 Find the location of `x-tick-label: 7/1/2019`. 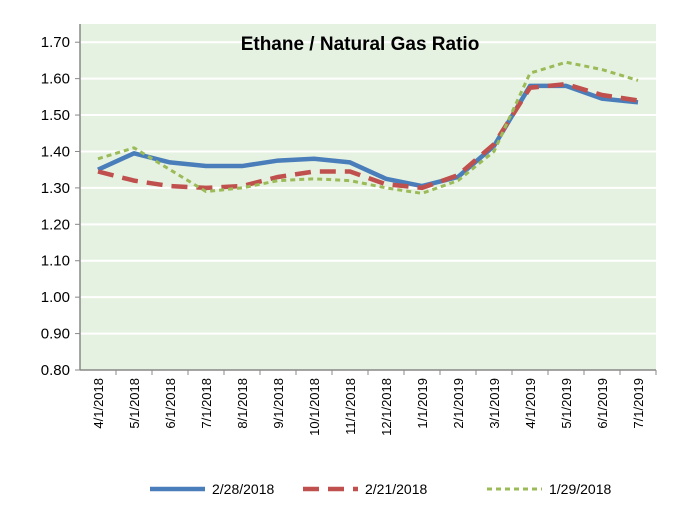

x-tick-label: 7/1/2019 is located at coordinates (638, 403).